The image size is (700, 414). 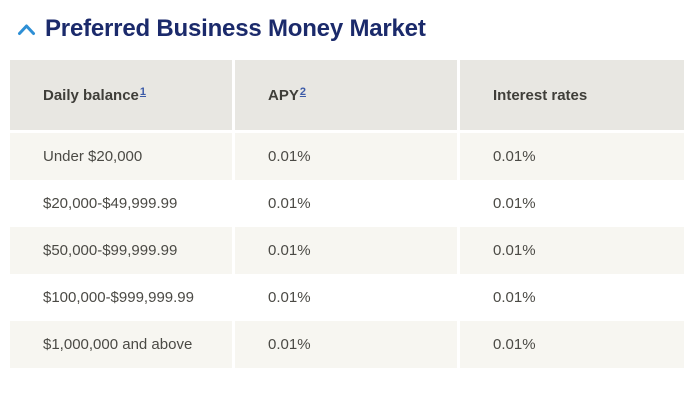 I want to click on daily-balance-value: $1,000,000 and above, so click(x=118, y=344).